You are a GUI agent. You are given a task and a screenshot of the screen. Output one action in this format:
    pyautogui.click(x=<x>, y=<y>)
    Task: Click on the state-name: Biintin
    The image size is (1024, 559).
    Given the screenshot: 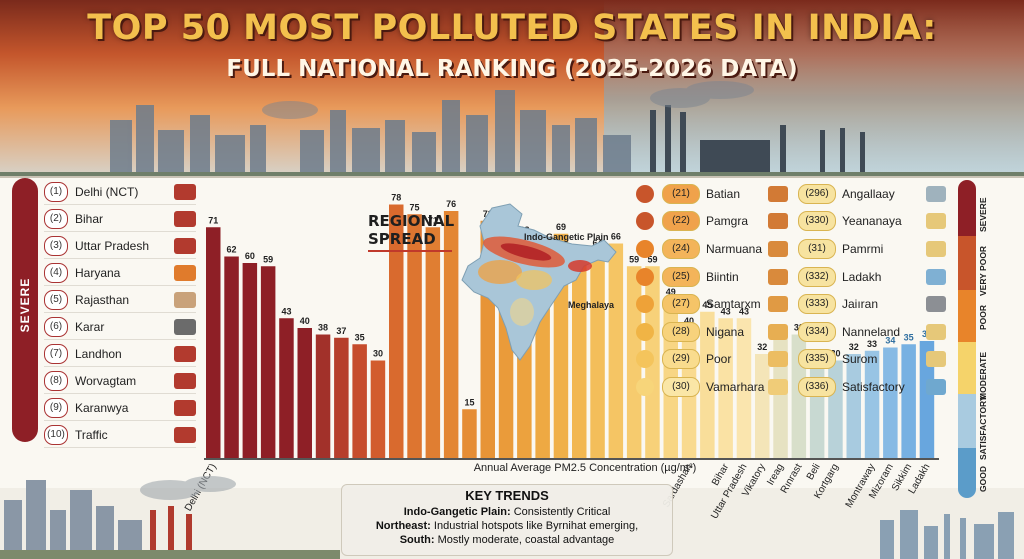 What is the action you would take?
    pyautogui.click(x=722, y=276)
    